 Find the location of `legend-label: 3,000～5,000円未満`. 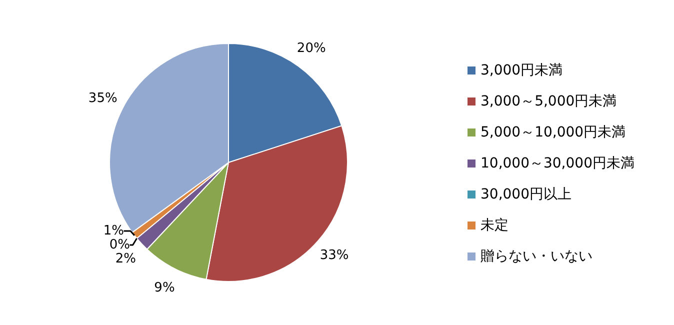

legend-label: 3,000～5,000円未満 is located at coordinates (548, 102).